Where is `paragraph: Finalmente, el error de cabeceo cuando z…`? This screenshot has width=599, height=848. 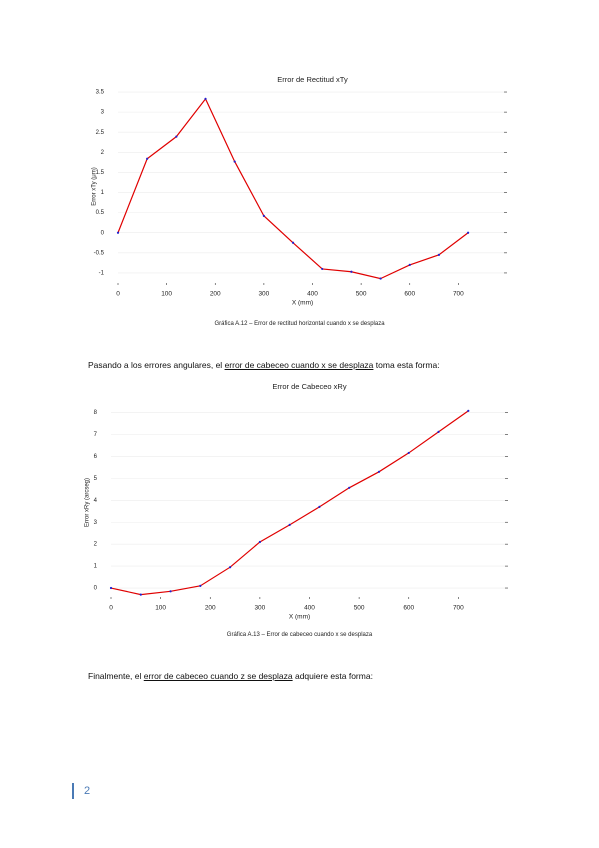
paragraph: Finalmente, el error de cabeceo cuando z… is located at coordinates (230, 676).